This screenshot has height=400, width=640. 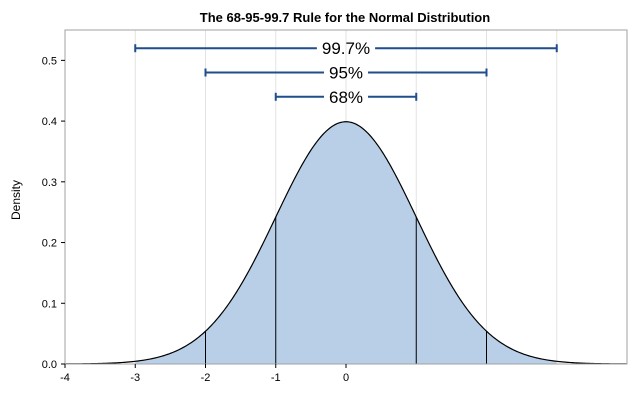 I want to click on y-tick-label: 0.3, so click(x=49, y=183).